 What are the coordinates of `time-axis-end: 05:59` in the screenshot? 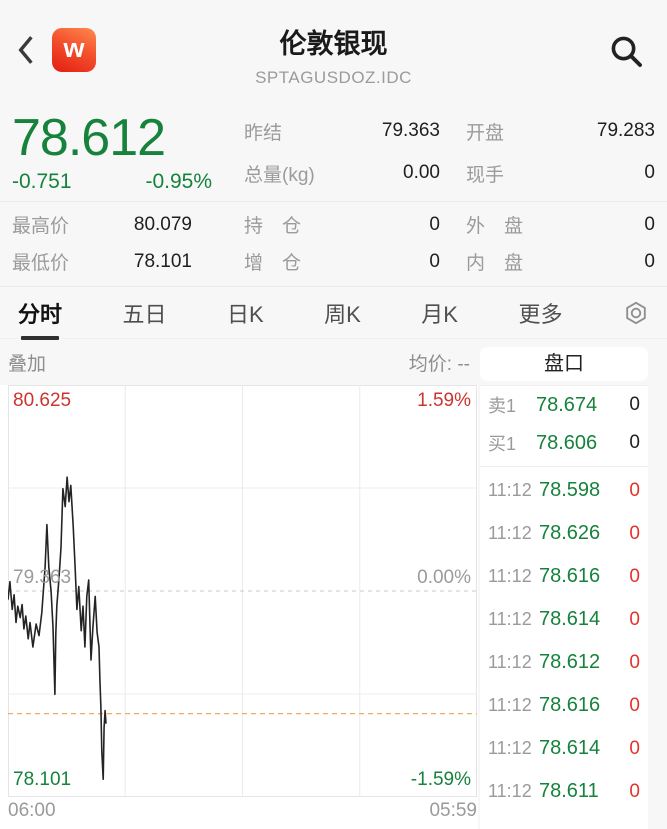 It's located at (453, 810).